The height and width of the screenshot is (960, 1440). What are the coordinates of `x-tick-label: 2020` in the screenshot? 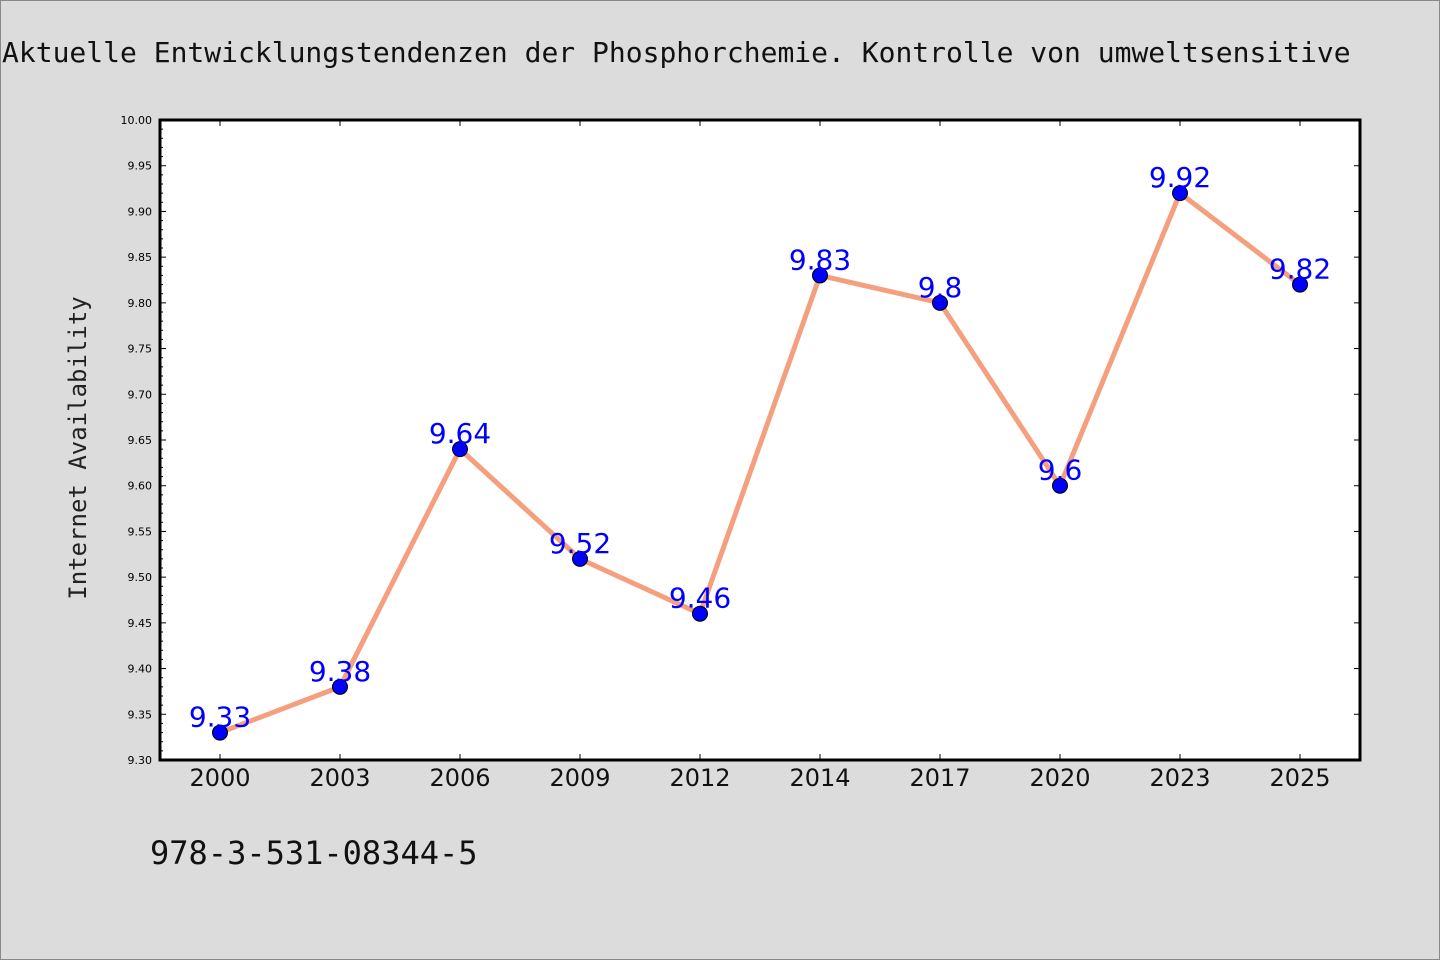 It's located at (1059, 778).